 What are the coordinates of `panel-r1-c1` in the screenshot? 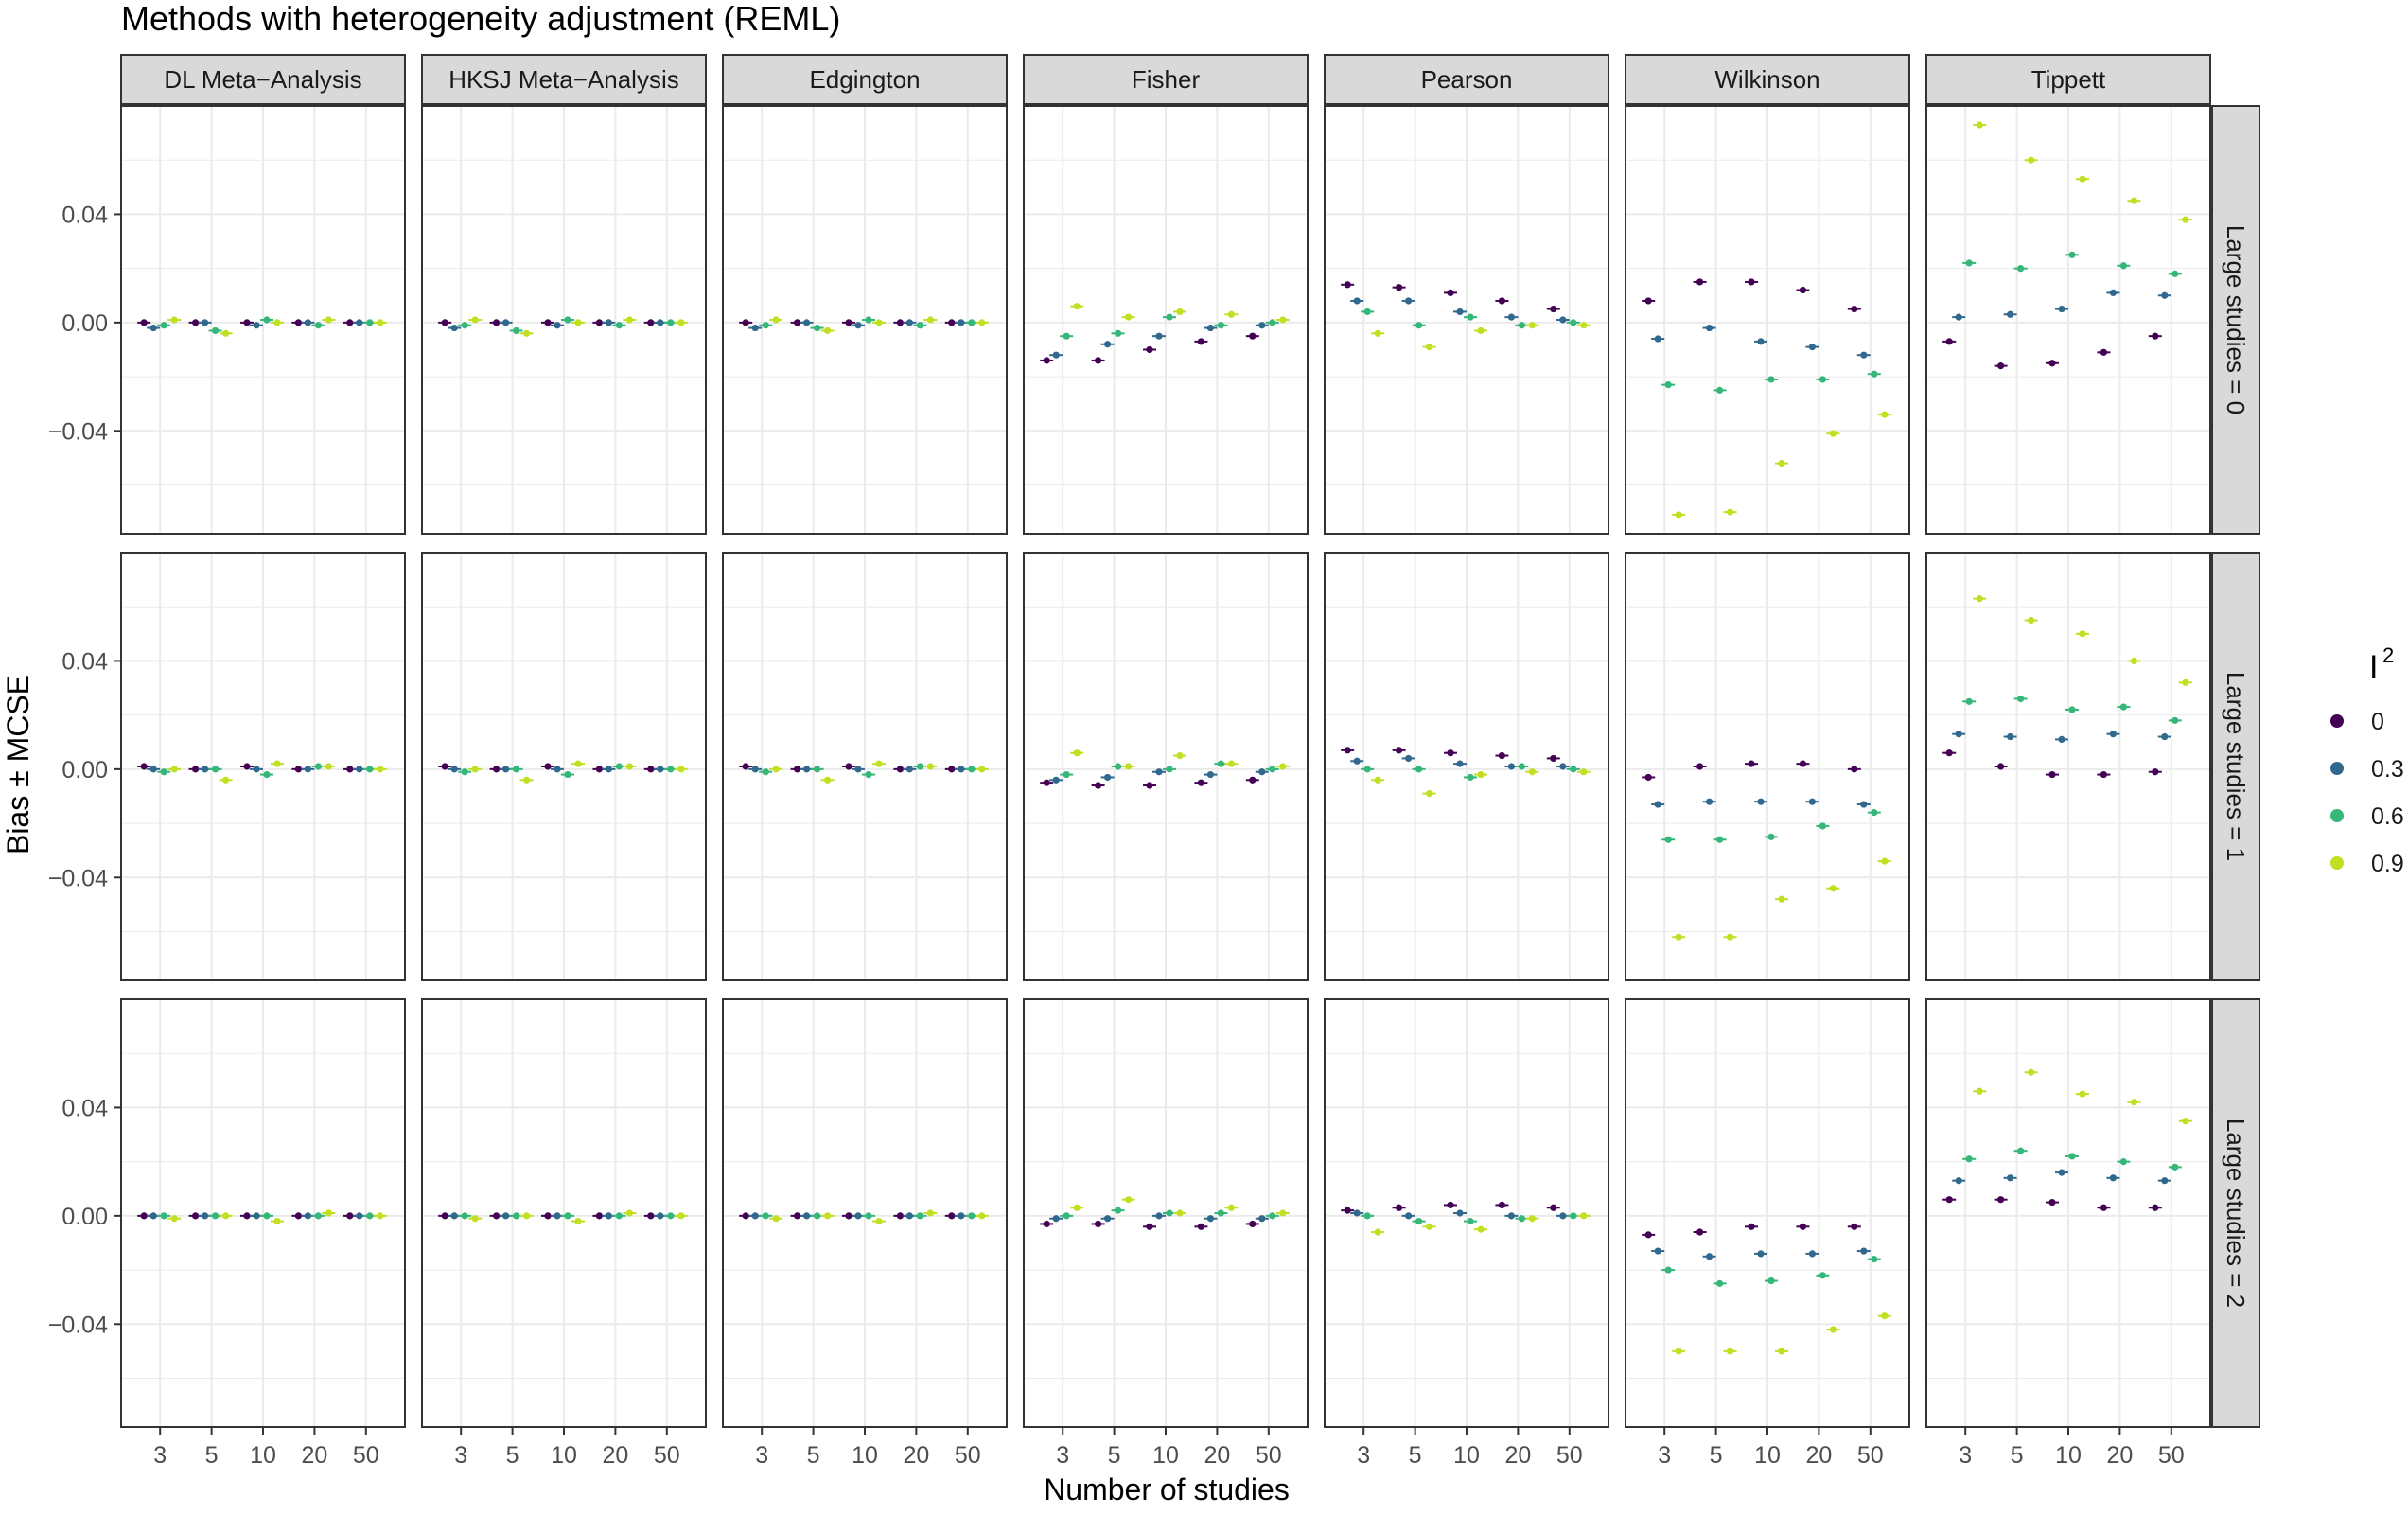 It's located at (564, 766).